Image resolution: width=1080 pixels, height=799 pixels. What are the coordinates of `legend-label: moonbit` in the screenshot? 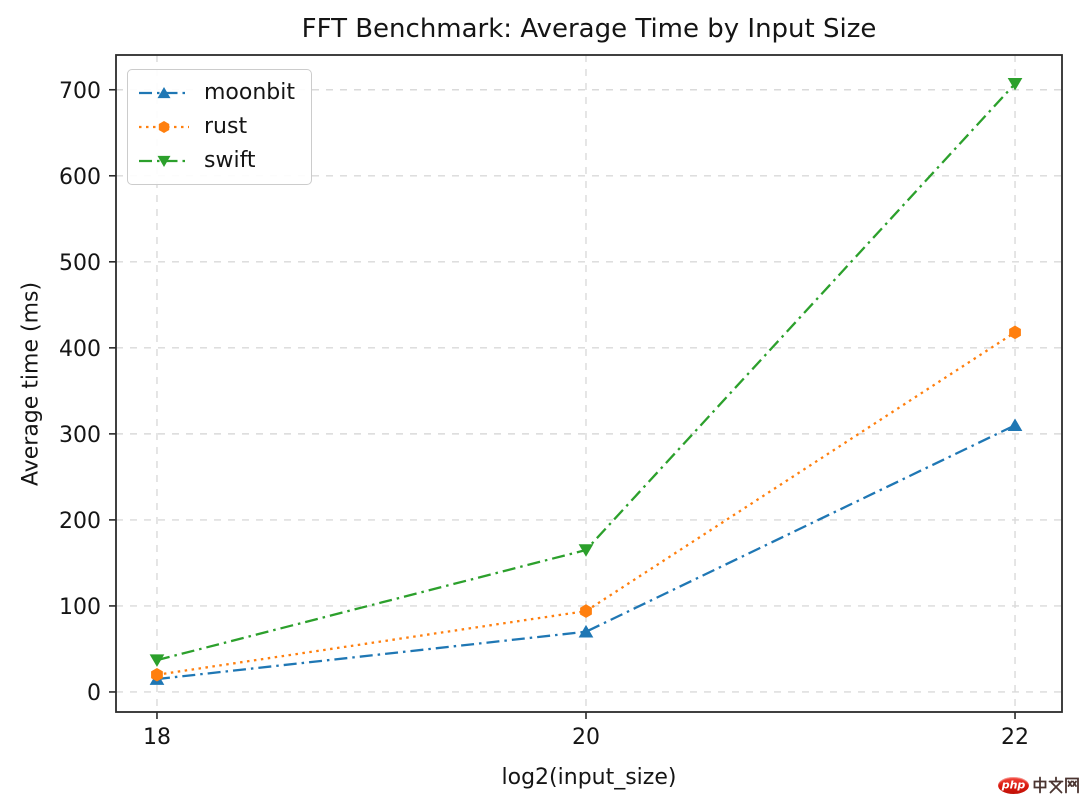 It's located at (249, 92).